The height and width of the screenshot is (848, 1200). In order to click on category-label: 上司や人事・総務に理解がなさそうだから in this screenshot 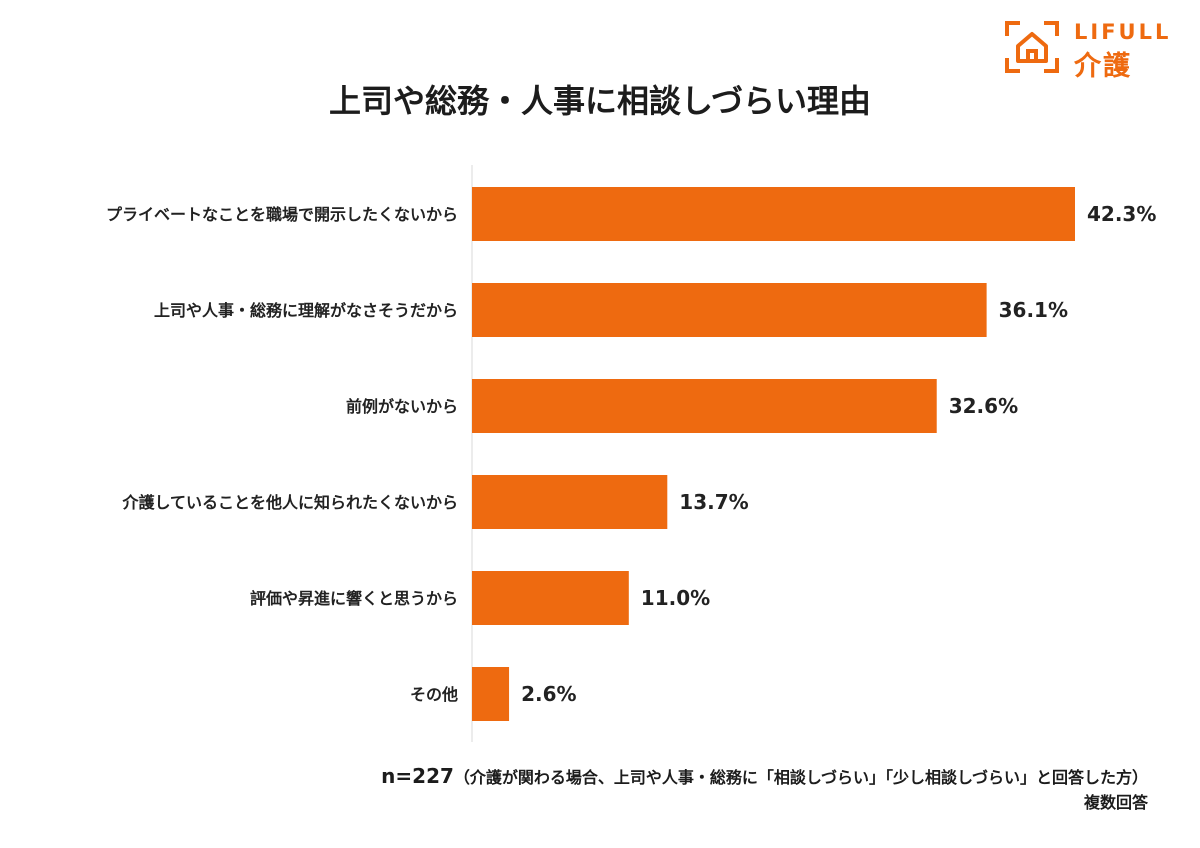, I will do `click(306, 310)`.